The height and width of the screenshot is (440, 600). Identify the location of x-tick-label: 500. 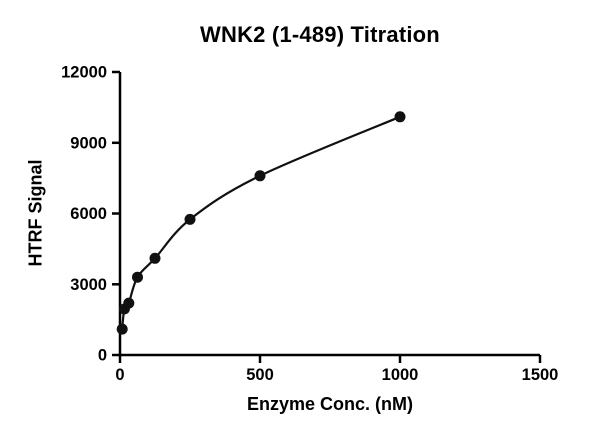
(260, 375).